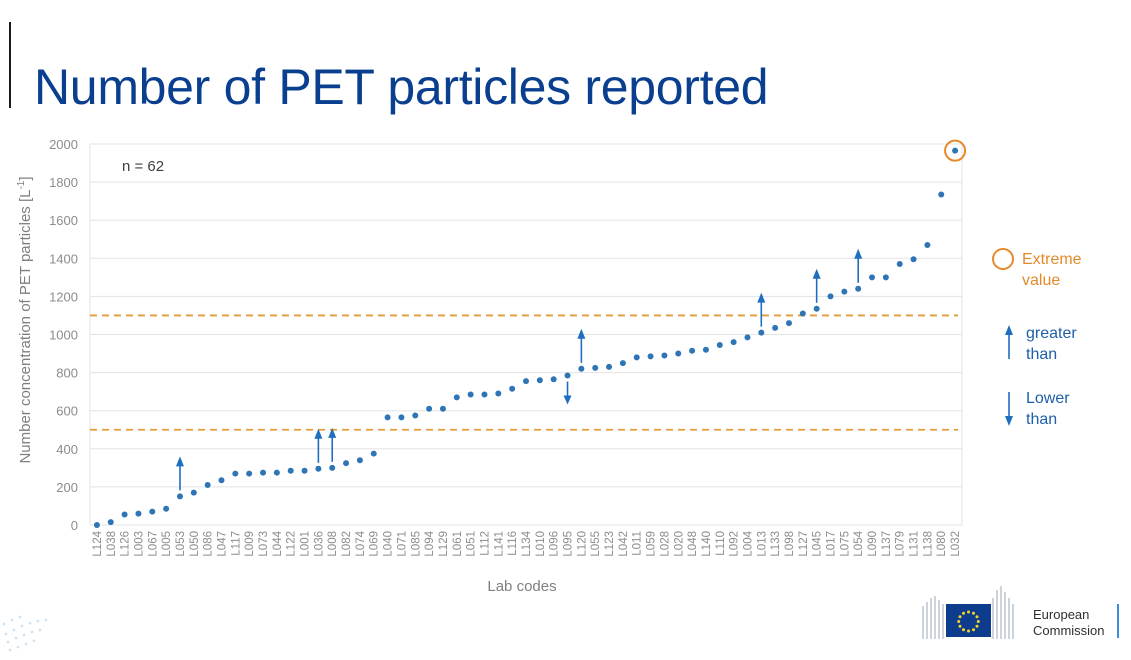  I want to click on x-tick-label: L073, so click(264, 544).